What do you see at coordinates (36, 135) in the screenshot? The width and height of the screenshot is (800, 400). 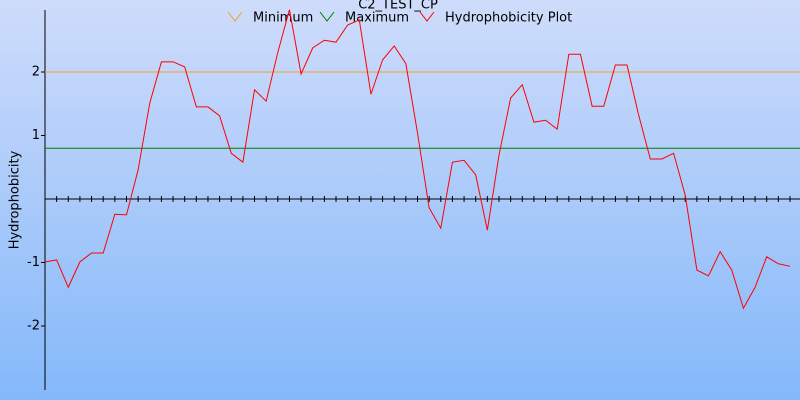 I see `y-tick-label: 1` at bounding box center [36, 135].